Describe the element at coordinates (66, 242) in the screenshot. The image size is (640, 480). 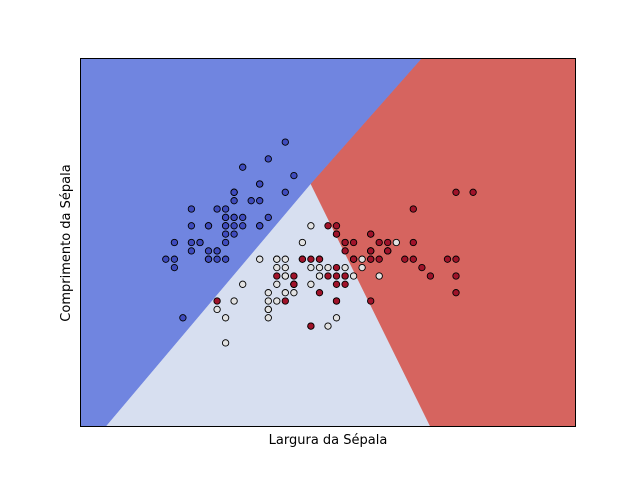
I see `y-axis-label: Comprimento da Sépala` at that location.